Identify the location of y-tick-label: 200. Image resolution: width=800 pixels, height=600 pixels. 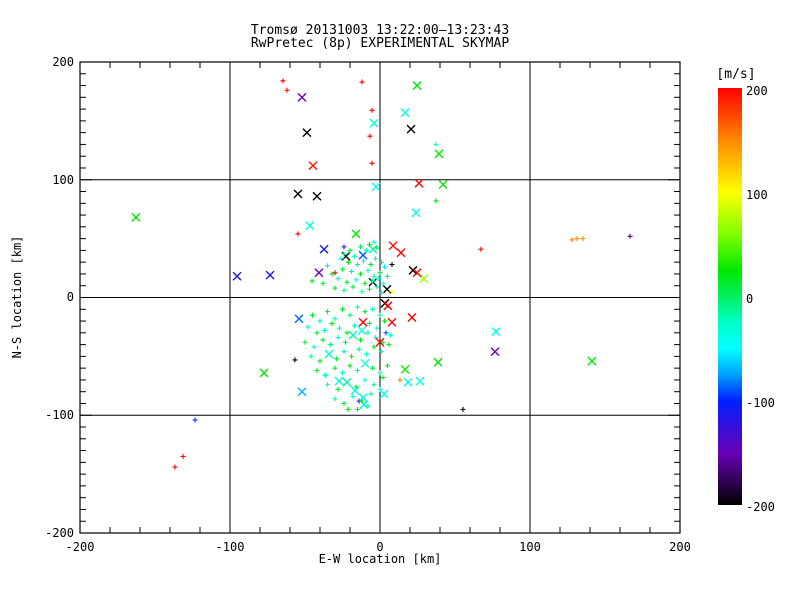
(63, 62).